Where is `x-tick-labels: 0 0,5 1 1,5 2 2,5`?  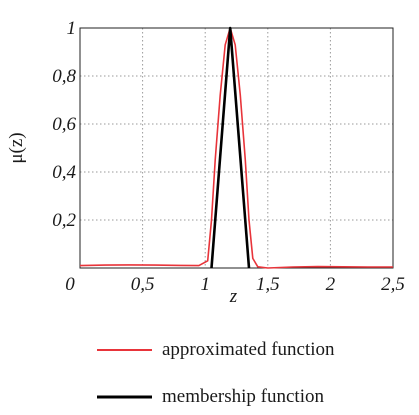
x-tick-labels: 0 0,5 1 1,5 2 2,5 is located at coordinates (235, 284).